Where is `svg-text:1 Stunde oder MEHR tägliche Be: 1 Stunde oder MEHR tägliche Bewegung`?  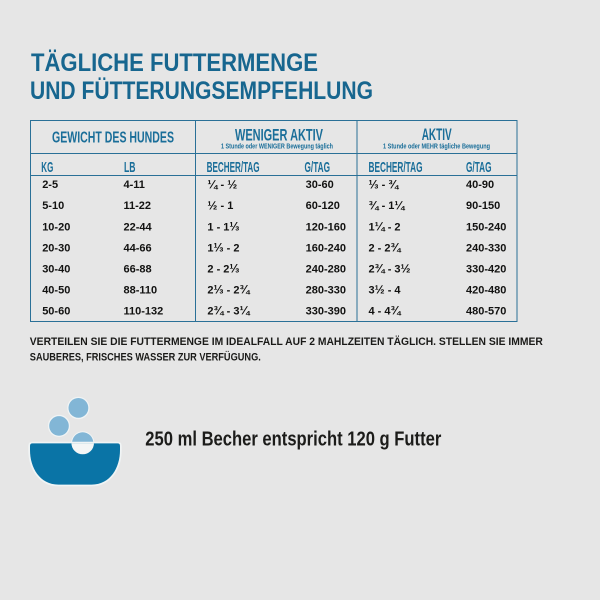 svg-text:1 Stunde oder MEHR tägliche Be: 1 Stunde oder MEHR tägliche Bewegung is located at coordinates (436, 145).